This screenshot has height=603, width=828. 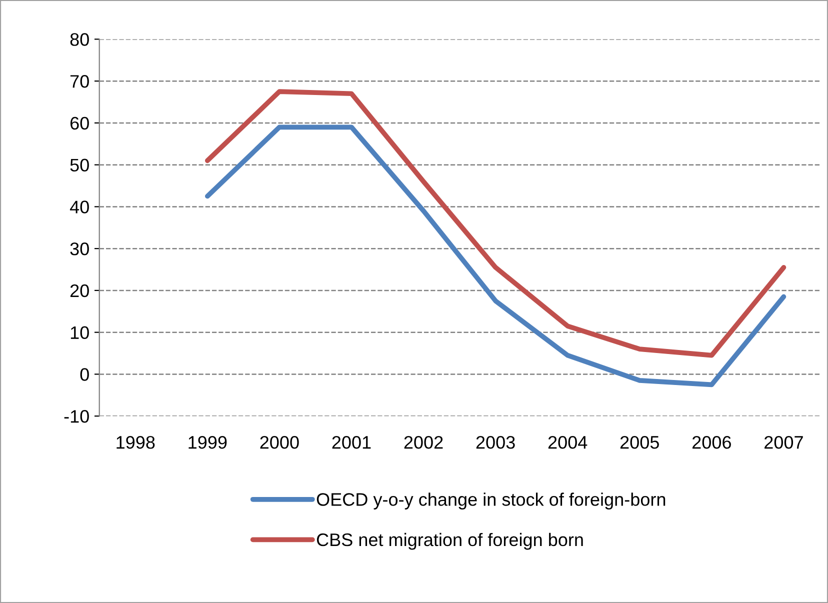 What do you see at coordinates (84, 374) in the screenshot?
I see `y-tick-label: 0` at bounding box center [84, 374].